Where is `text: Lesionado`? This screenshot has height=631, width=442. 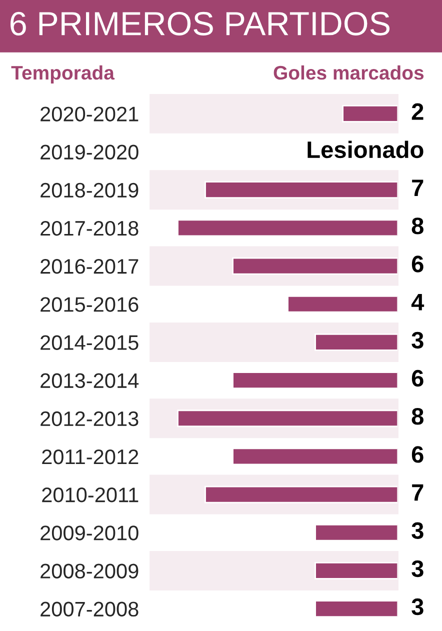 text: Lesionado is located at coordinates (366, 149).